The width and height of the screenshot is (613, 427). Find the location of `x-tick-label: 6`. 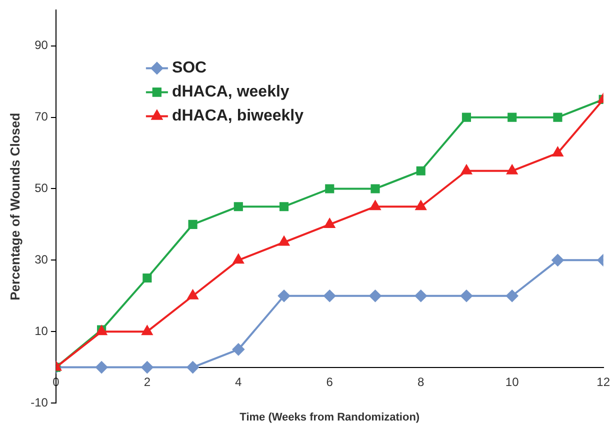

x-tick-label: 6 is located at coordinates (330, 381).